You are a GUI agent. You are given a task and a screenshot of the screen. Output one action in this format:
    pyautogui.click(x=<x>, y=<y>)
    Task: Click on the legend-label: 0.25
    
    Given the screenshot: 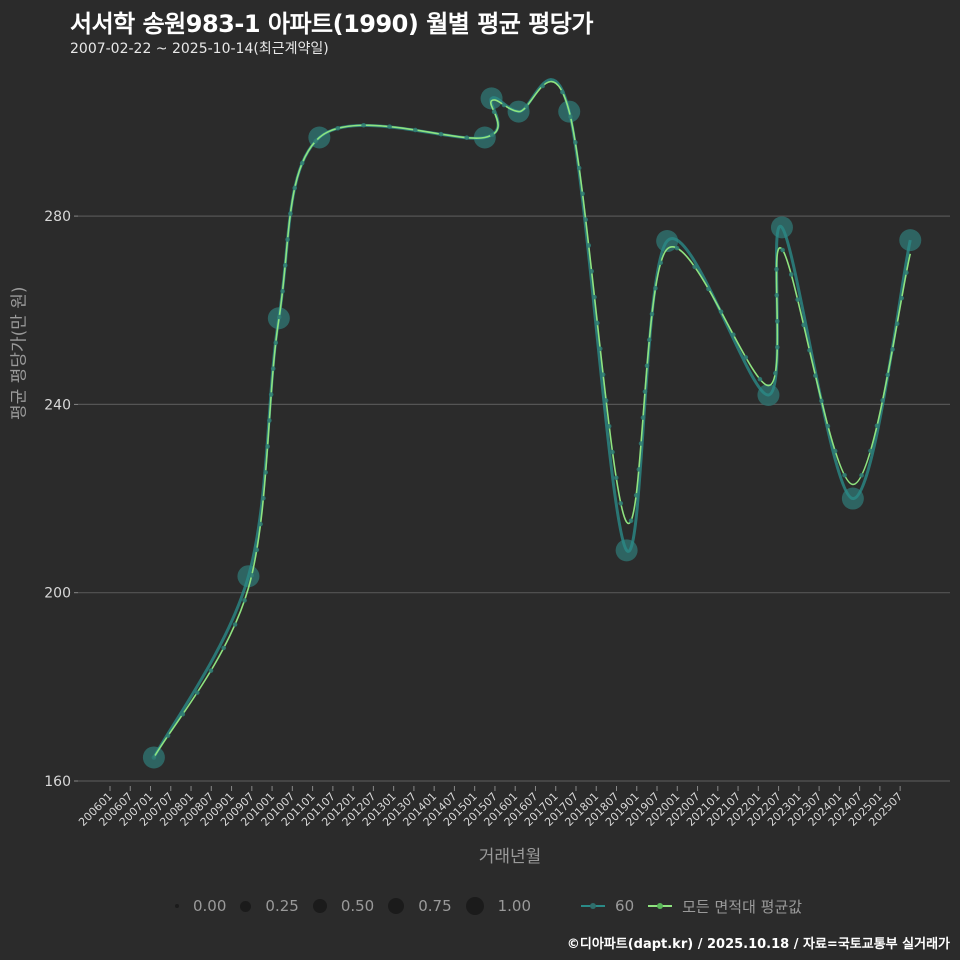 What is the action you would take?
    pyautogui.click(x=282, y=906)
    